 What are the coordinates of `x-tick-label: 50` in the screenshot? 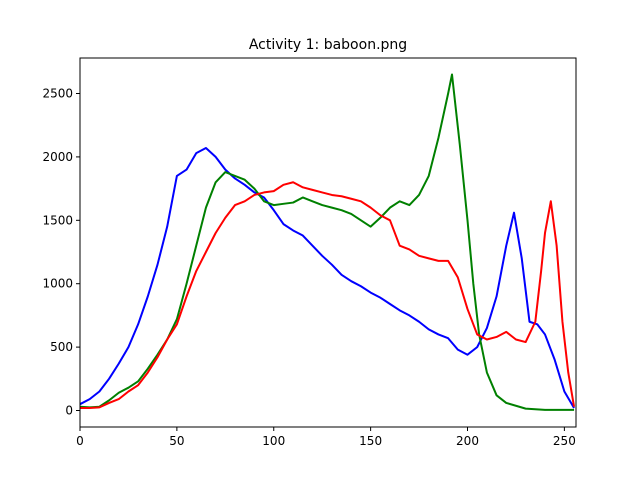 It's located at (176, 441).